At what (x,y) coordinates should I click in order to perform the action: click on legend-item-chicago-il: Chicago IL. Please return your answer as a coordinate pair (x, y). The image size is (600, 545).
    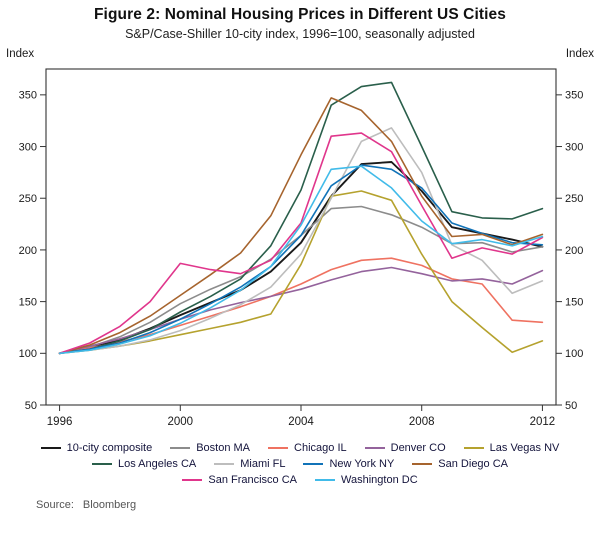
    Looking at the image, I should click on (307, 448).